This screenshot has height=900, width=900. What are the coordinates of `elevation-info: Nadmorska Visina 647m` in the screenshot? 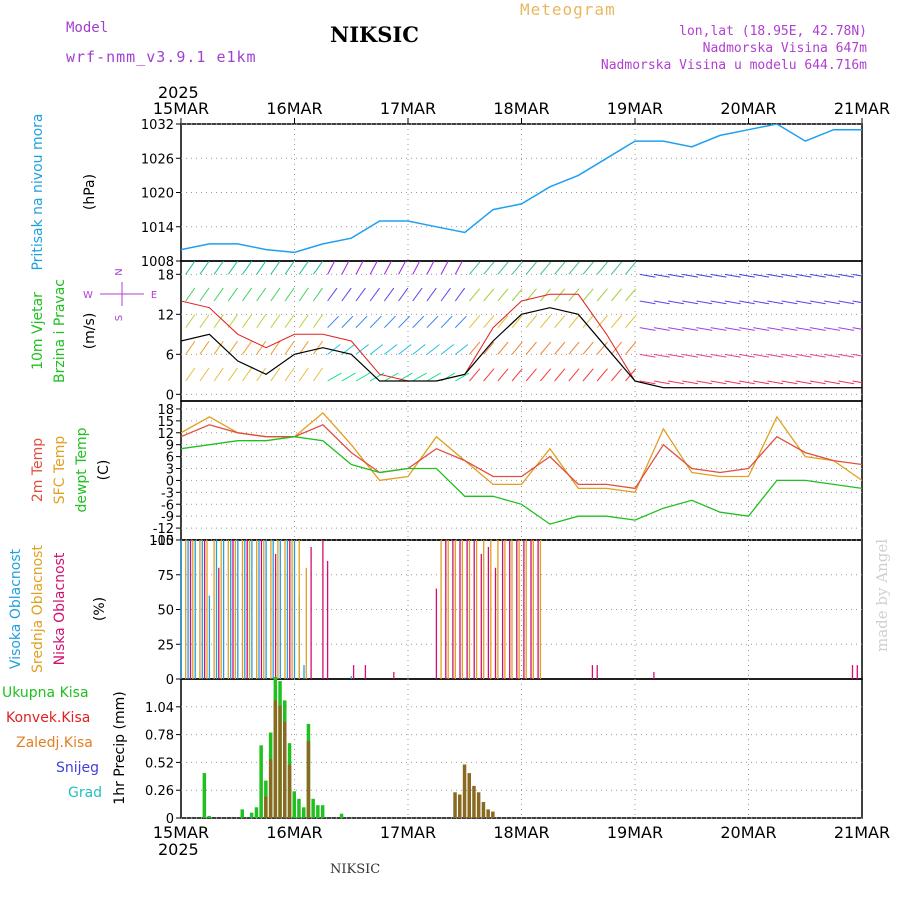 It's located at (784, 48).